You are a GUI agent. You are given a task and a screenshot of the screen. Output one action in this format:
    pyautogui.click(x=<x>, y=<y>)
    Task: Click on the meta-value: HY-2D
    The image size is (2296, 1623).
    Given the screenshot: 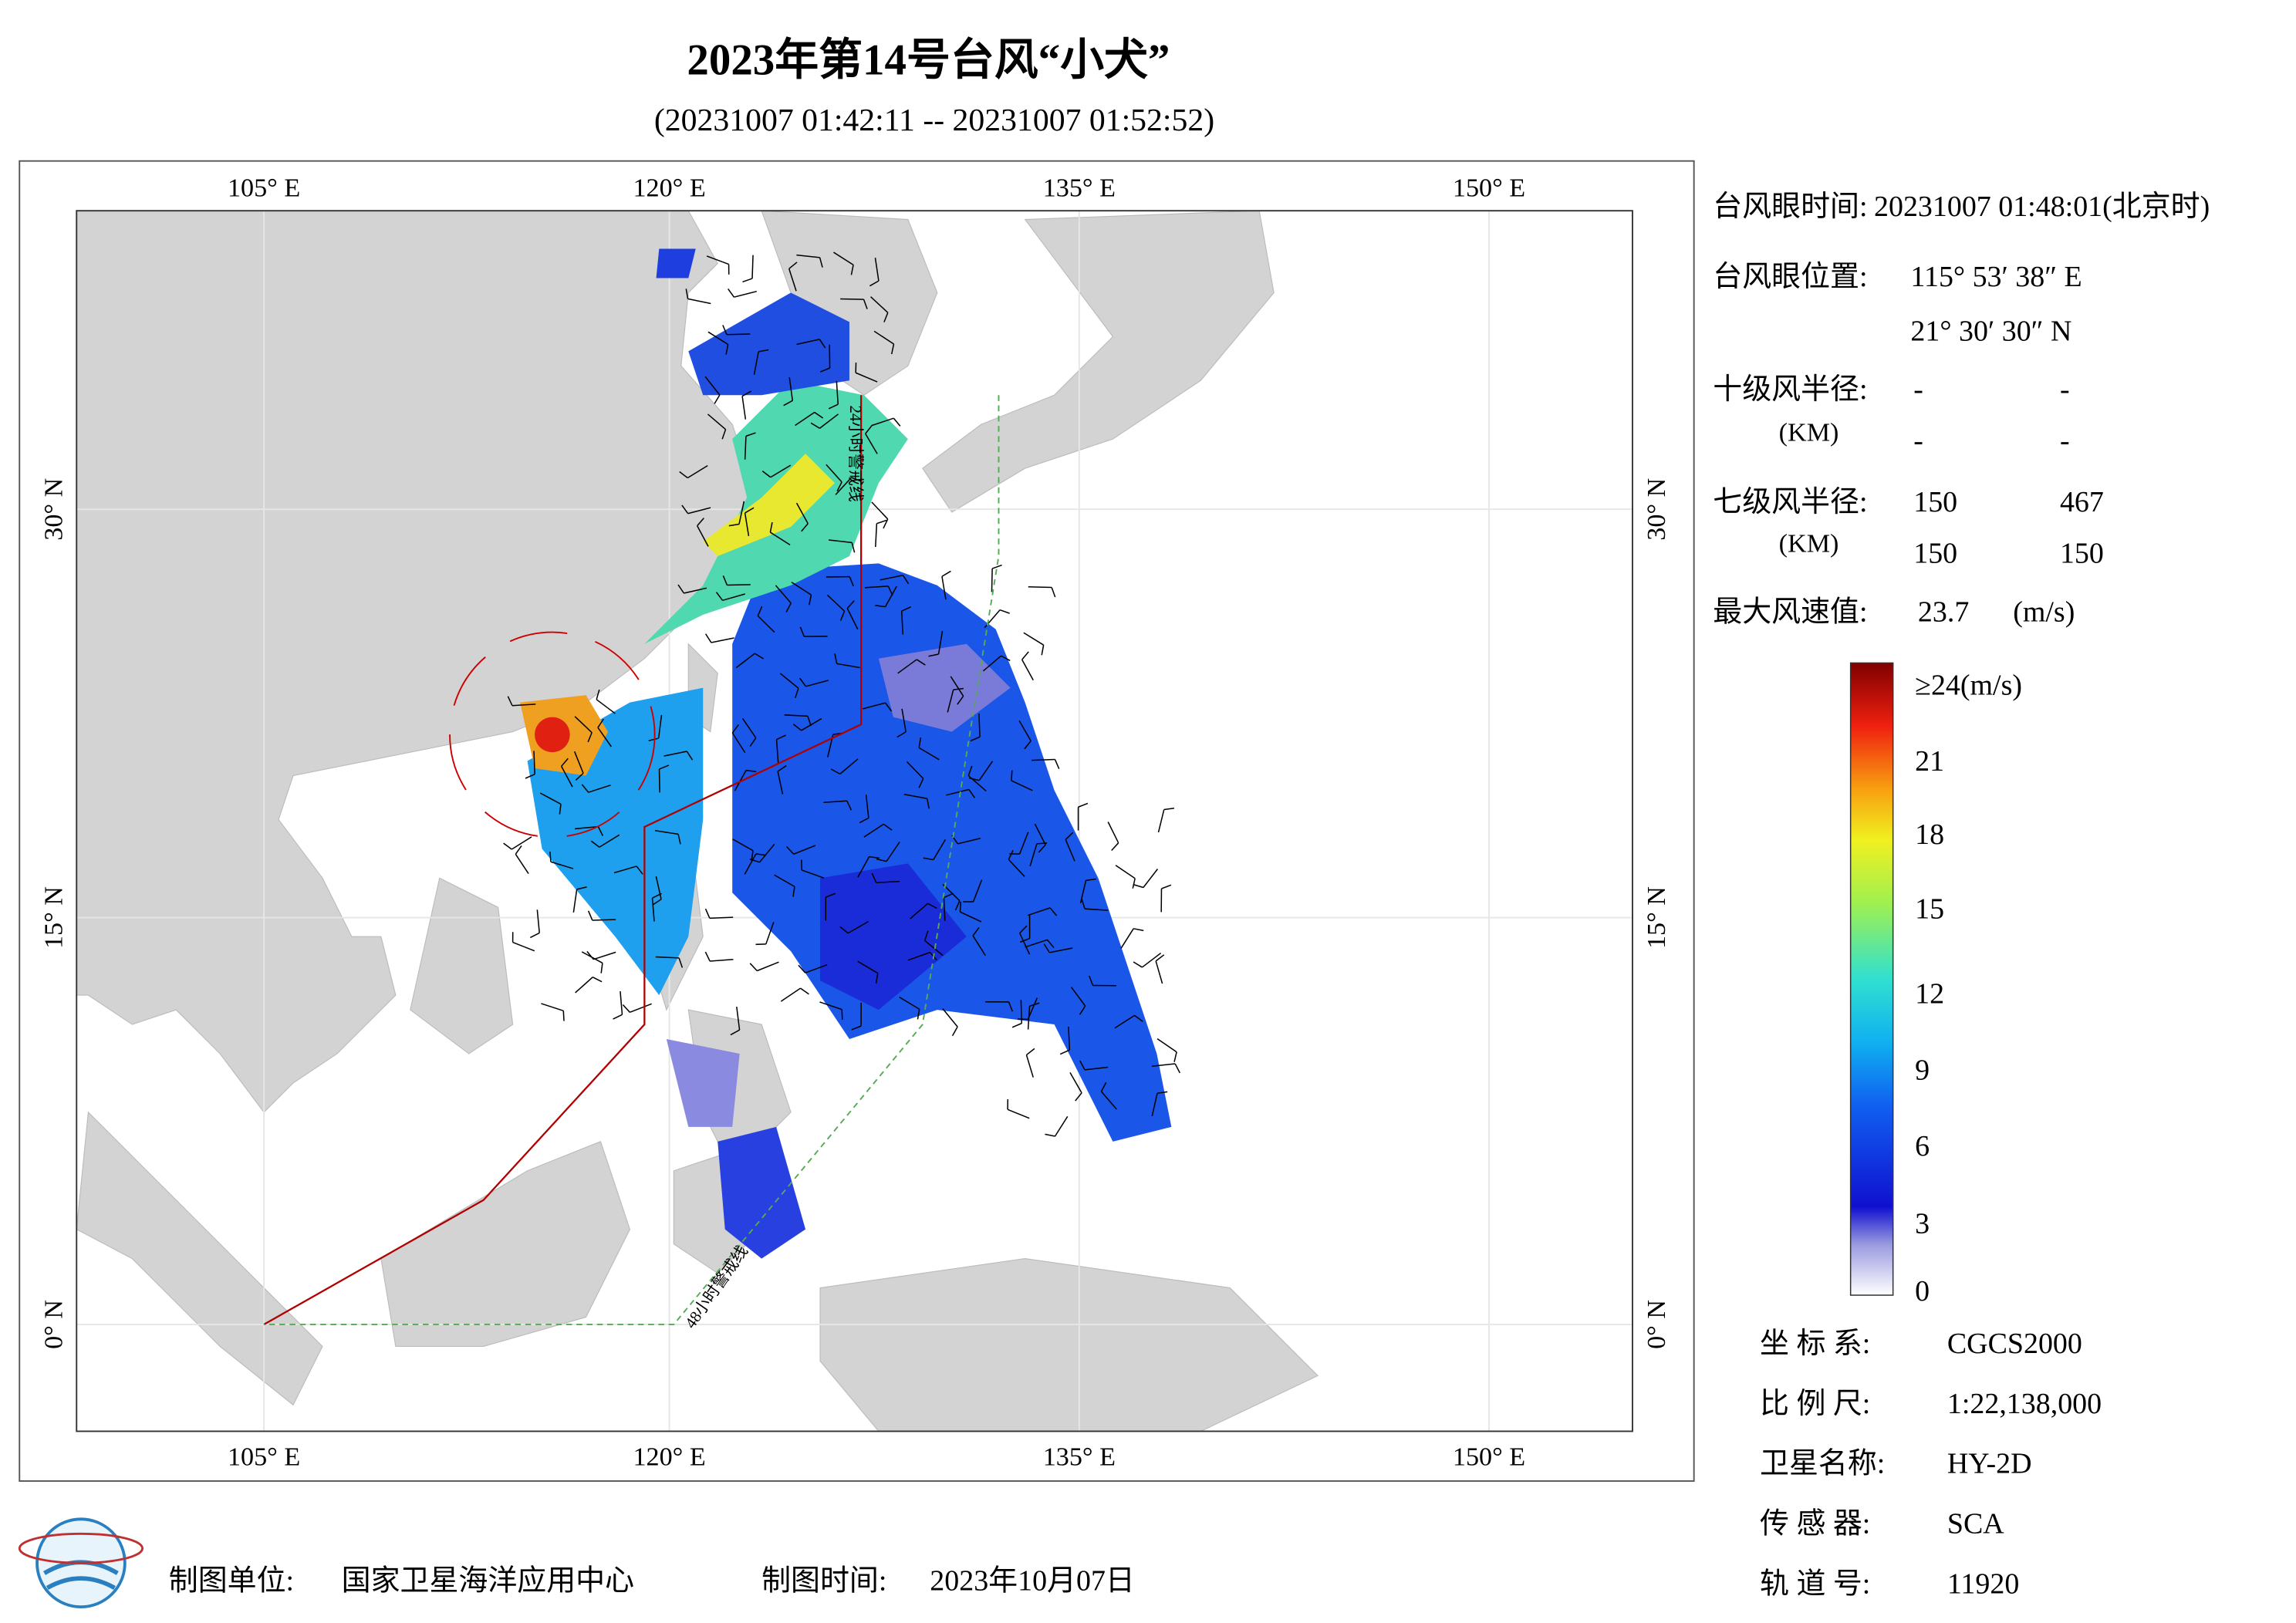 What is the action you would take?
    pyautogui.click(x=1989, y=1464)
    